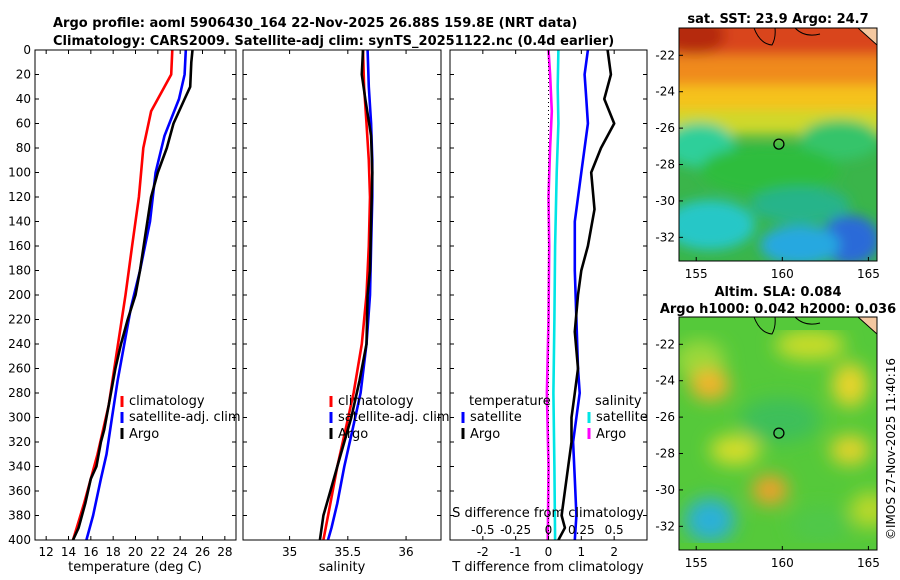 The image size is (900, 580). What do you see at coordinates (482, 530) in the screenshot?
I see `s-tick-label: -0.5` at bounding box center [482, 530].